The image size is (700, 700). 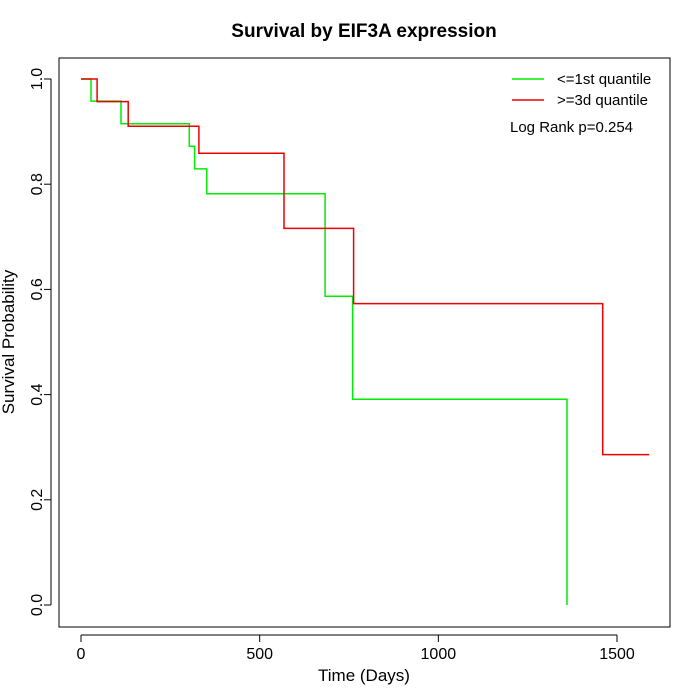 I want to click on legend-label-low-quantile: <=1st quantile, so click(x=604, y=79).